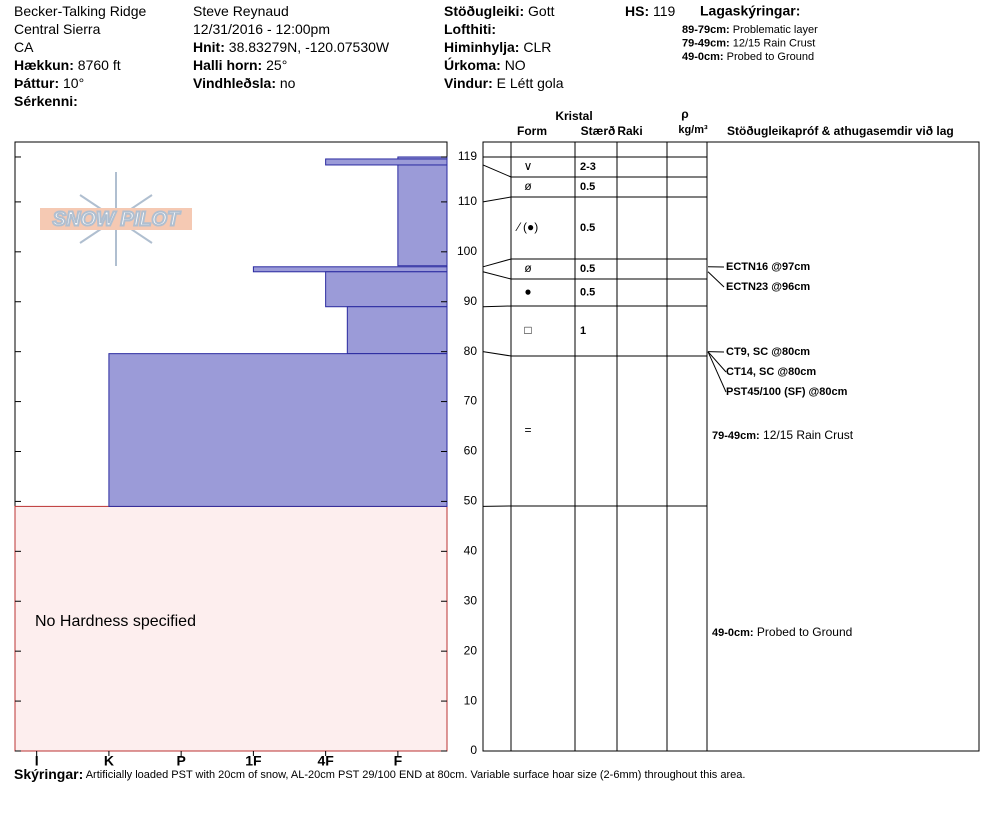  I want to click on field-label: 89-79cm:, so click(706, 30).